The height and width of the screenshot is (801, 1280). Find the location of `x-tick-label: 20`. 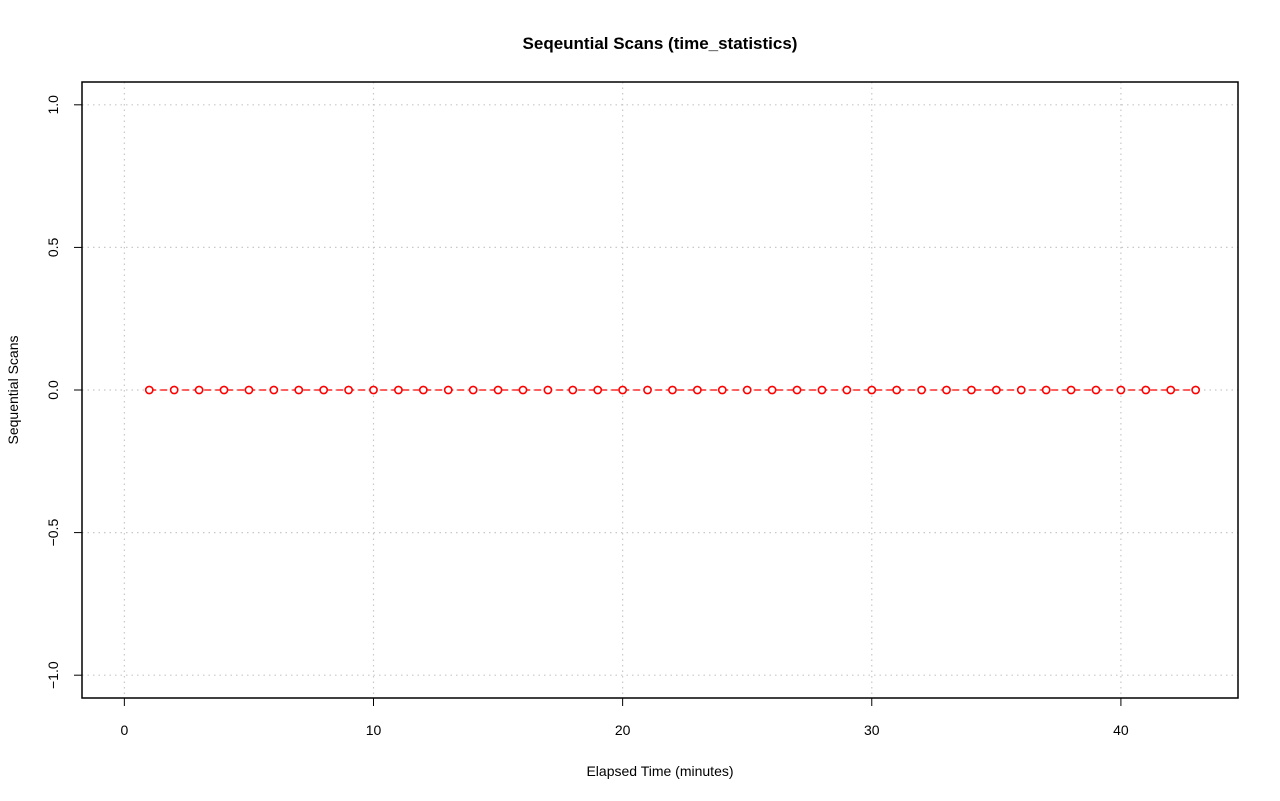

x-tick-label: 20 is located at coordinates (623, 730).